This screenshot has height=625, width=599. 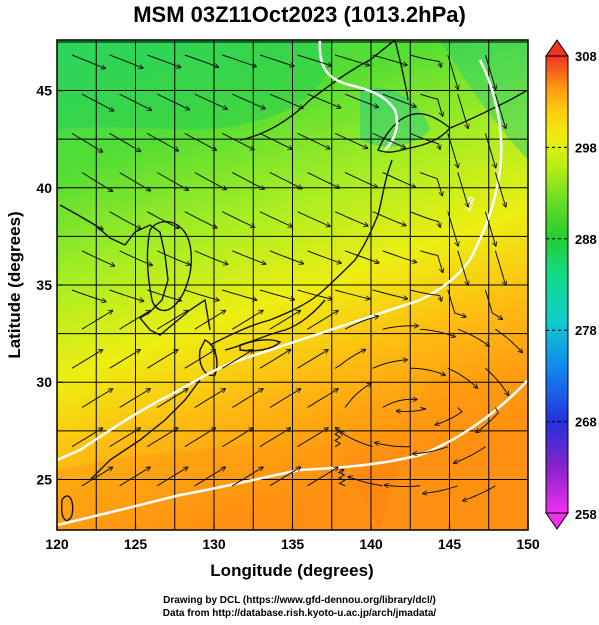 What do you see at coordinates (557, 284) in the screenshot?
I see `colorbar-body` at bounding box center [557, 284].